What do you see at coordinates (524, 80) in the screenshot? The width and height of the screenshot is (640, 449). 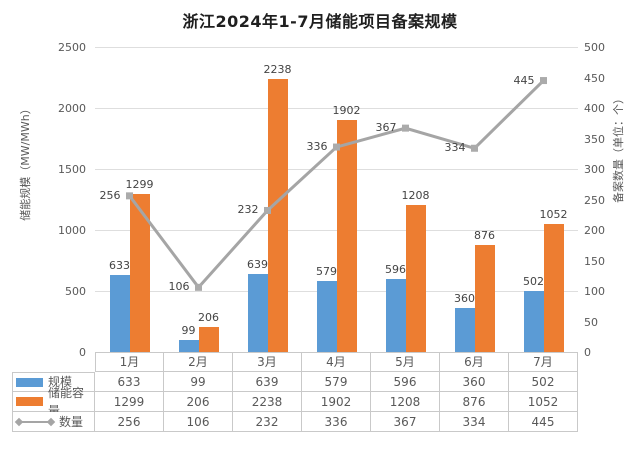 I see `line-label: 445` at bounding box center [524, 80].